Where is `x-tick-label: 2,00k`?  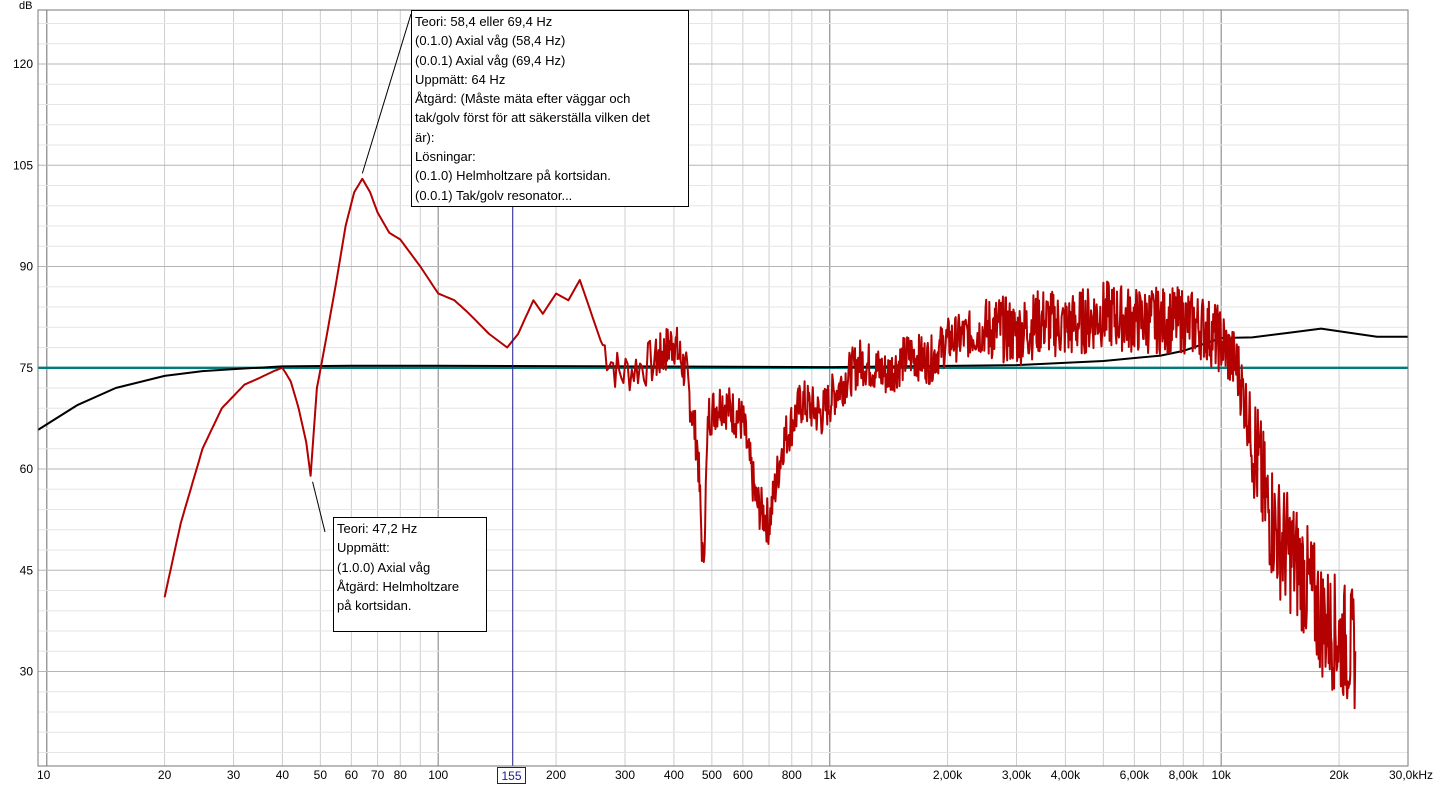
x-tick-label: 2,00k is located at coordinates (948, 775).